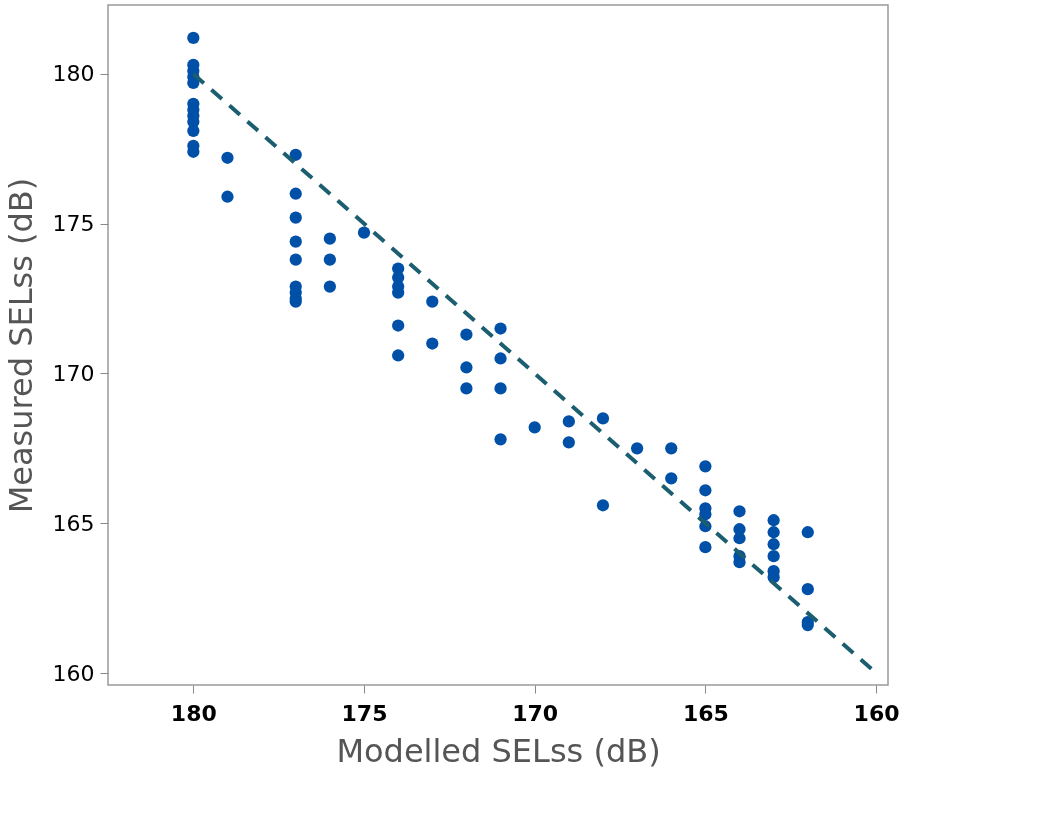 This screenshot has height=819, width=1045. What do you see at coordinates (535, 713) in the screenshot?
I see `x-tick-label: 170` at bounding box center [535, 713].